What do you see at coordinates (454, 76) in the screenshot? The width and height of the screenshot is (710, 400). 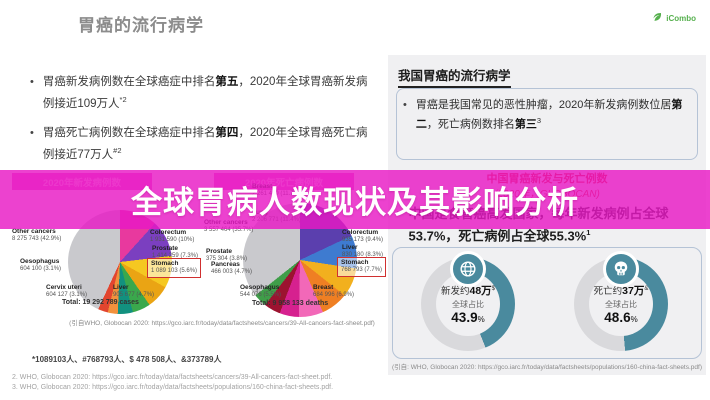 I see `panel-header: 我国胃癌的流行病学` at bounding box center [454, 76].